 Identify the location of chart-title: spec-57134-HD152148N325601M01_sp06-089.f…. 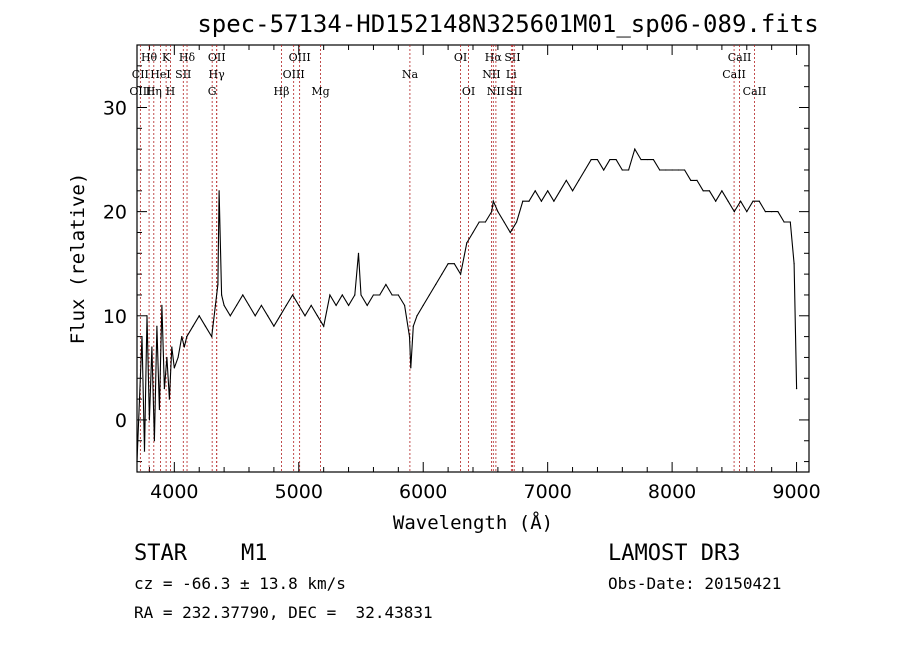
(507, 24).